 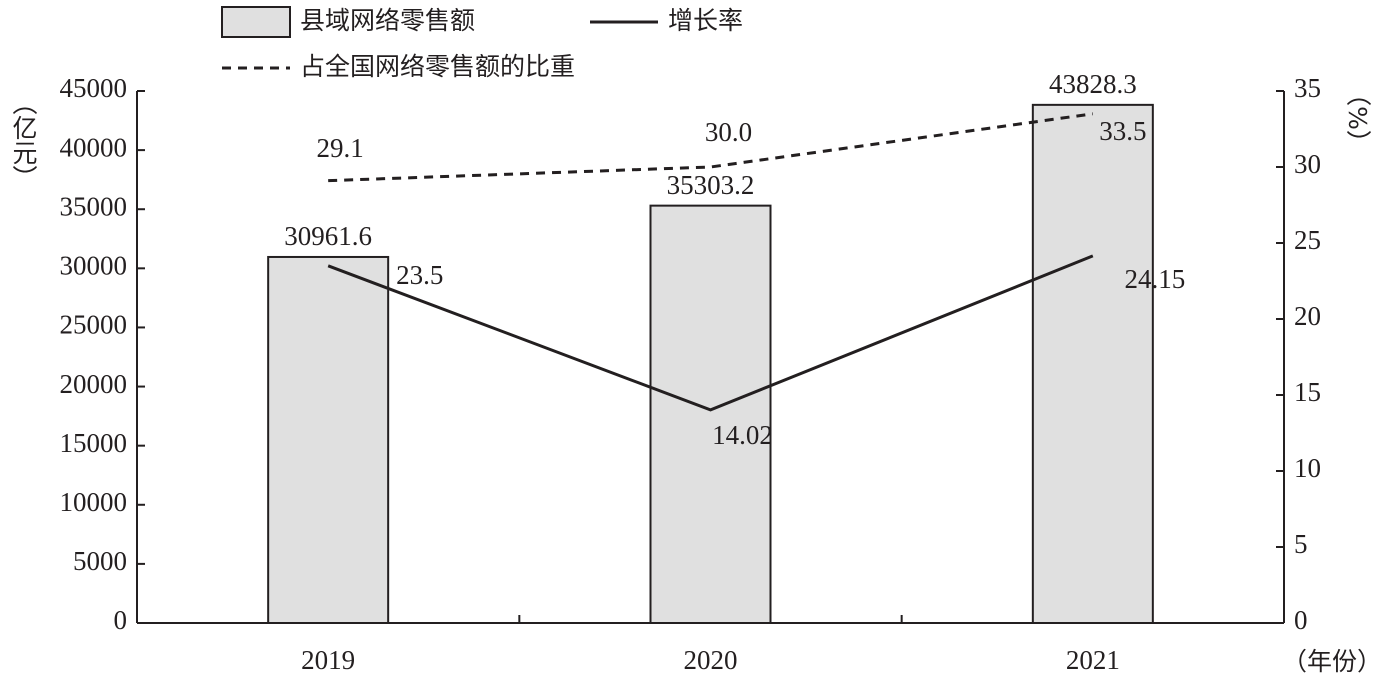 What do you see at coordinates (94, 266) in the screenshot?
I see `y-tick-label: 30000` at bounding box center [94, 266].